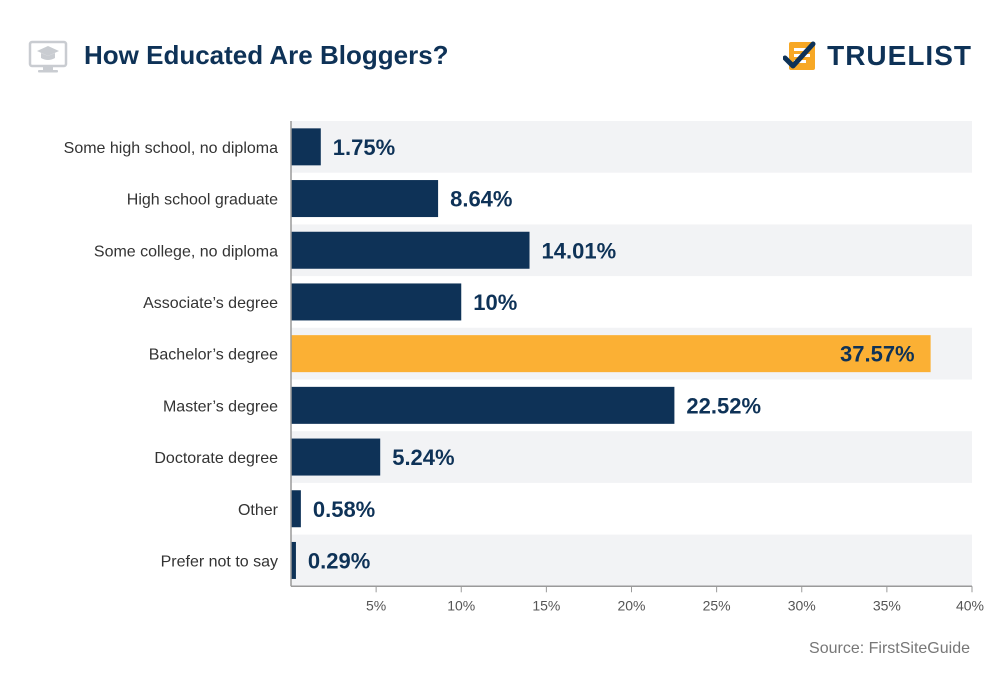 This screenshot has height=680, width=1000. Describe the element at coordinates (216, 458) in the screenshot. I see `category-label: Doctorate degree` at that location.